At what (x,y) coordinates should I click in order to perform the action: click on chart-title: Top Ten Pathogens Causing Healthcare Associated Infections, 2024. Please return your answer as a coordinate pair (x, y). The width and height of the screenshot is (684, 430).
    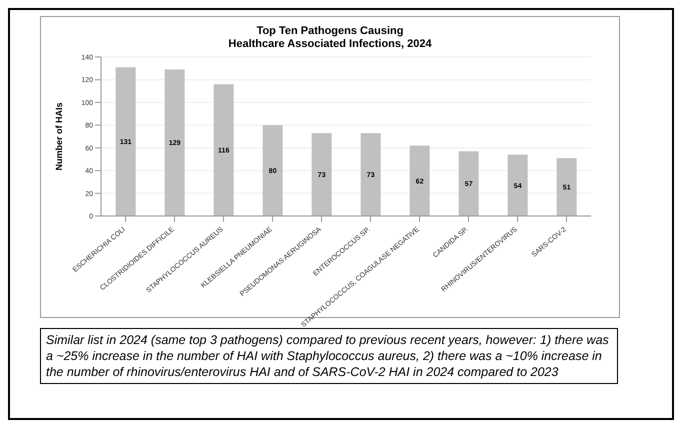
    Looking at the image, I should click on (330, 38).